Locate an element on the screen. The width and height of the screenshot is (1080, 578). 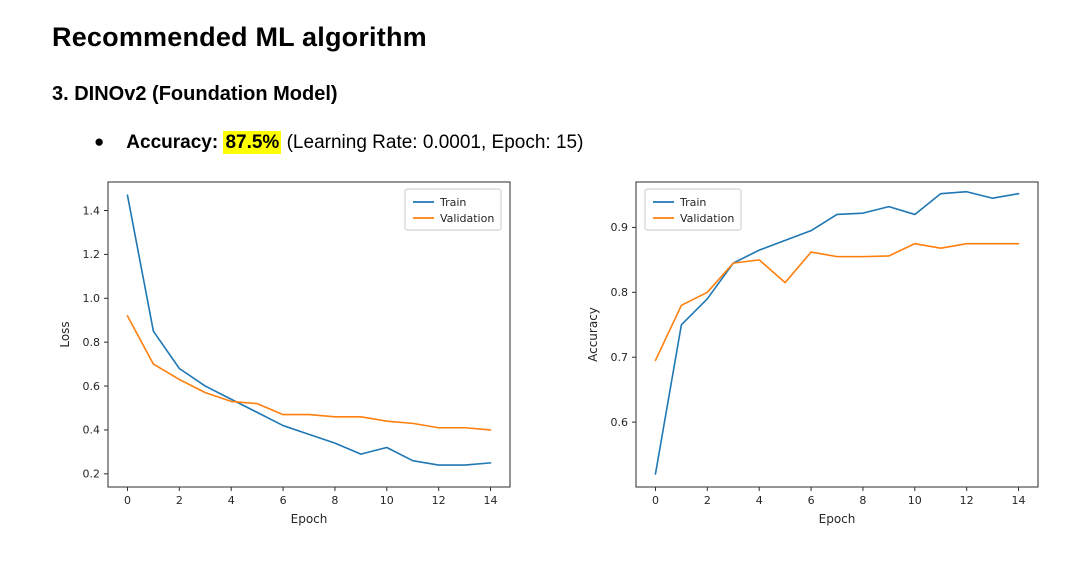
y-tick-label: 0.7 is located at coordinates (620, 357).